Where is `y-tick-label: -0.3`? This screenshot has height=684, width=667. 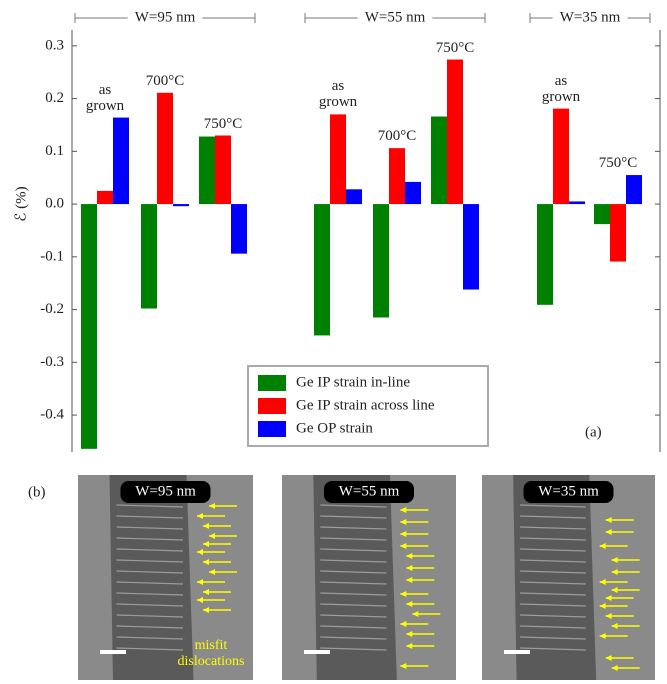
y-tick-label: -0.3 is located at coordinates (52, 362).